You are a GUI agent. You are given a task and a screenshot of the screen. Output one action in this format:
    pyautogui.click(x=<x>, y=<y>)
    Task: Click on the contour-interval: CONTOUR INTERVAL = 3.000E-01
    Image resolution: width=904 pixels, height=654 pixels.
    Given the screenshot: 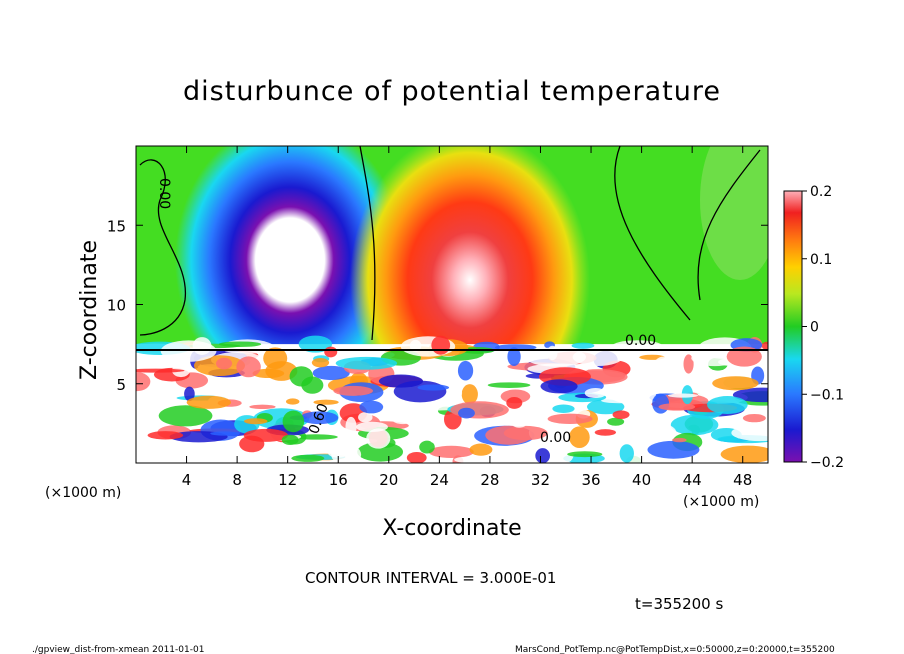 What is the action you would take?
    pyautogui.click(x=430, y=578)
    